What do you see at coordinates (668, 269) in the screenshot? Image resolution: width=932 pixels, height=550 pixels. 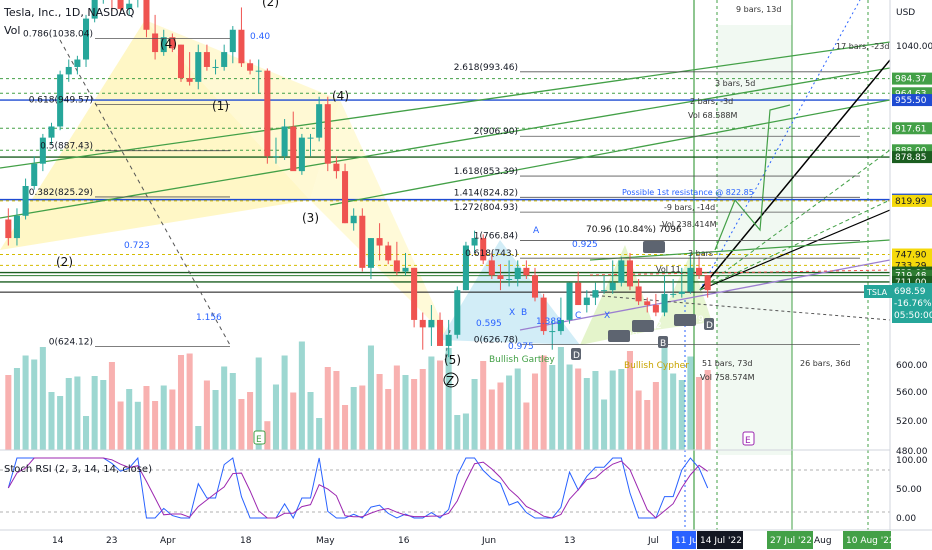 I see `vol-note: Vol 11` at bounding box center [668, 269].